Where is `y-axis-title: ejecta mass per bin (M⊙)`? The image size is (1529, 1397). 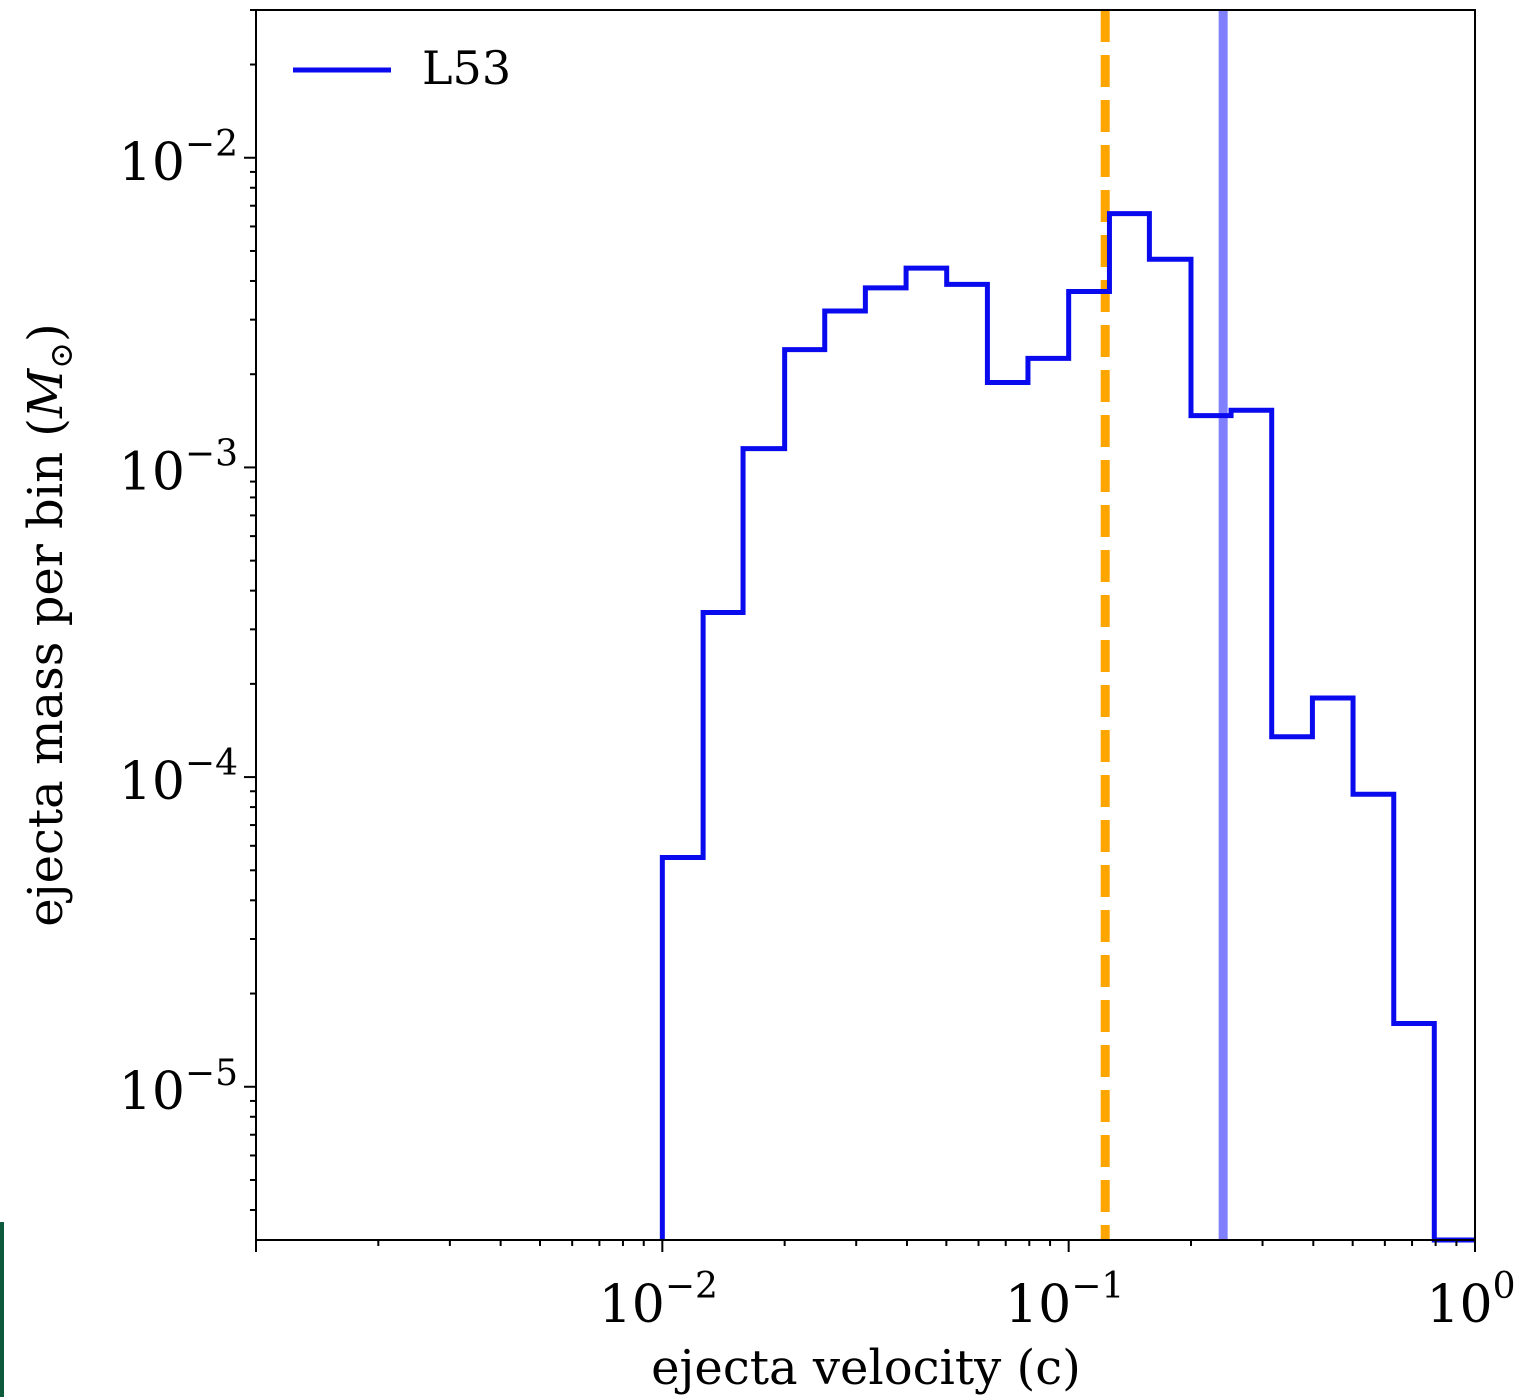
y-axis-title: ejecta mass per bin (M⊙) is located at coordinates (49, 624).